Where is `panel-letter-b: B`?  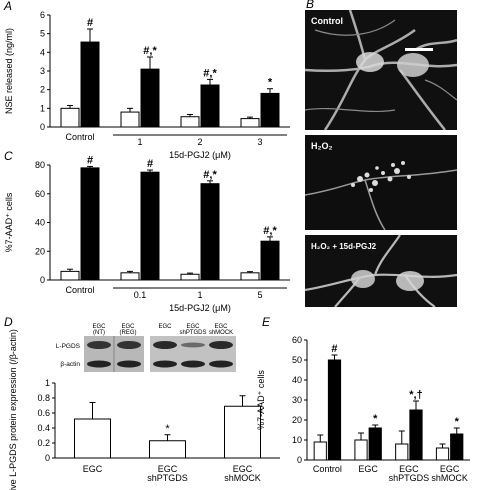 panel-letter-b: B is located at coordinates (310, 5).